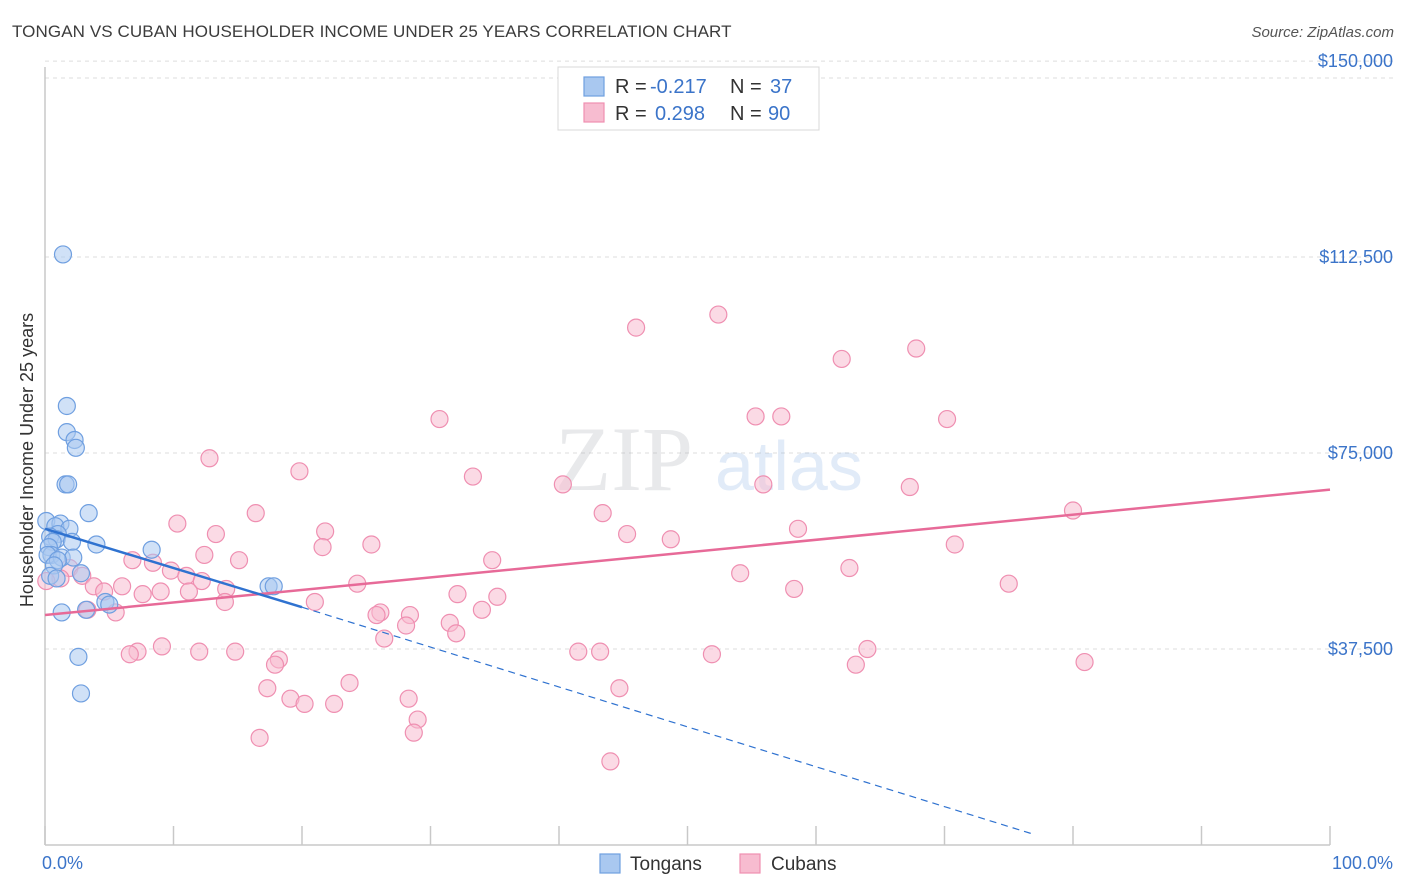  Describe the element at coordinates (631, 114) in the screenshot. I see `legend-r-label-cubans: R =` at that location.